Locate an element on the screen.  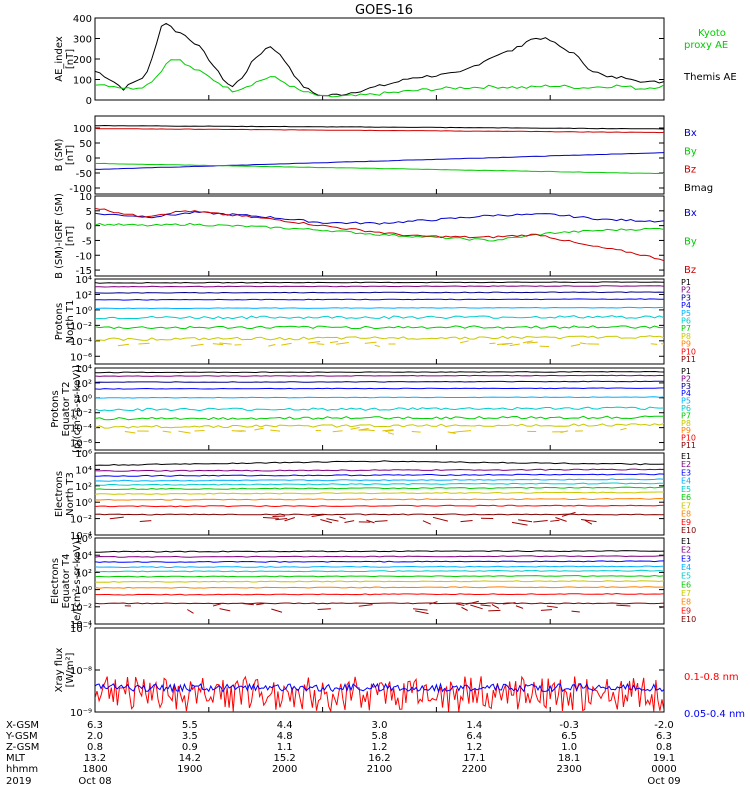
legend-label: Themis AE is located at coordinates (710, 77).